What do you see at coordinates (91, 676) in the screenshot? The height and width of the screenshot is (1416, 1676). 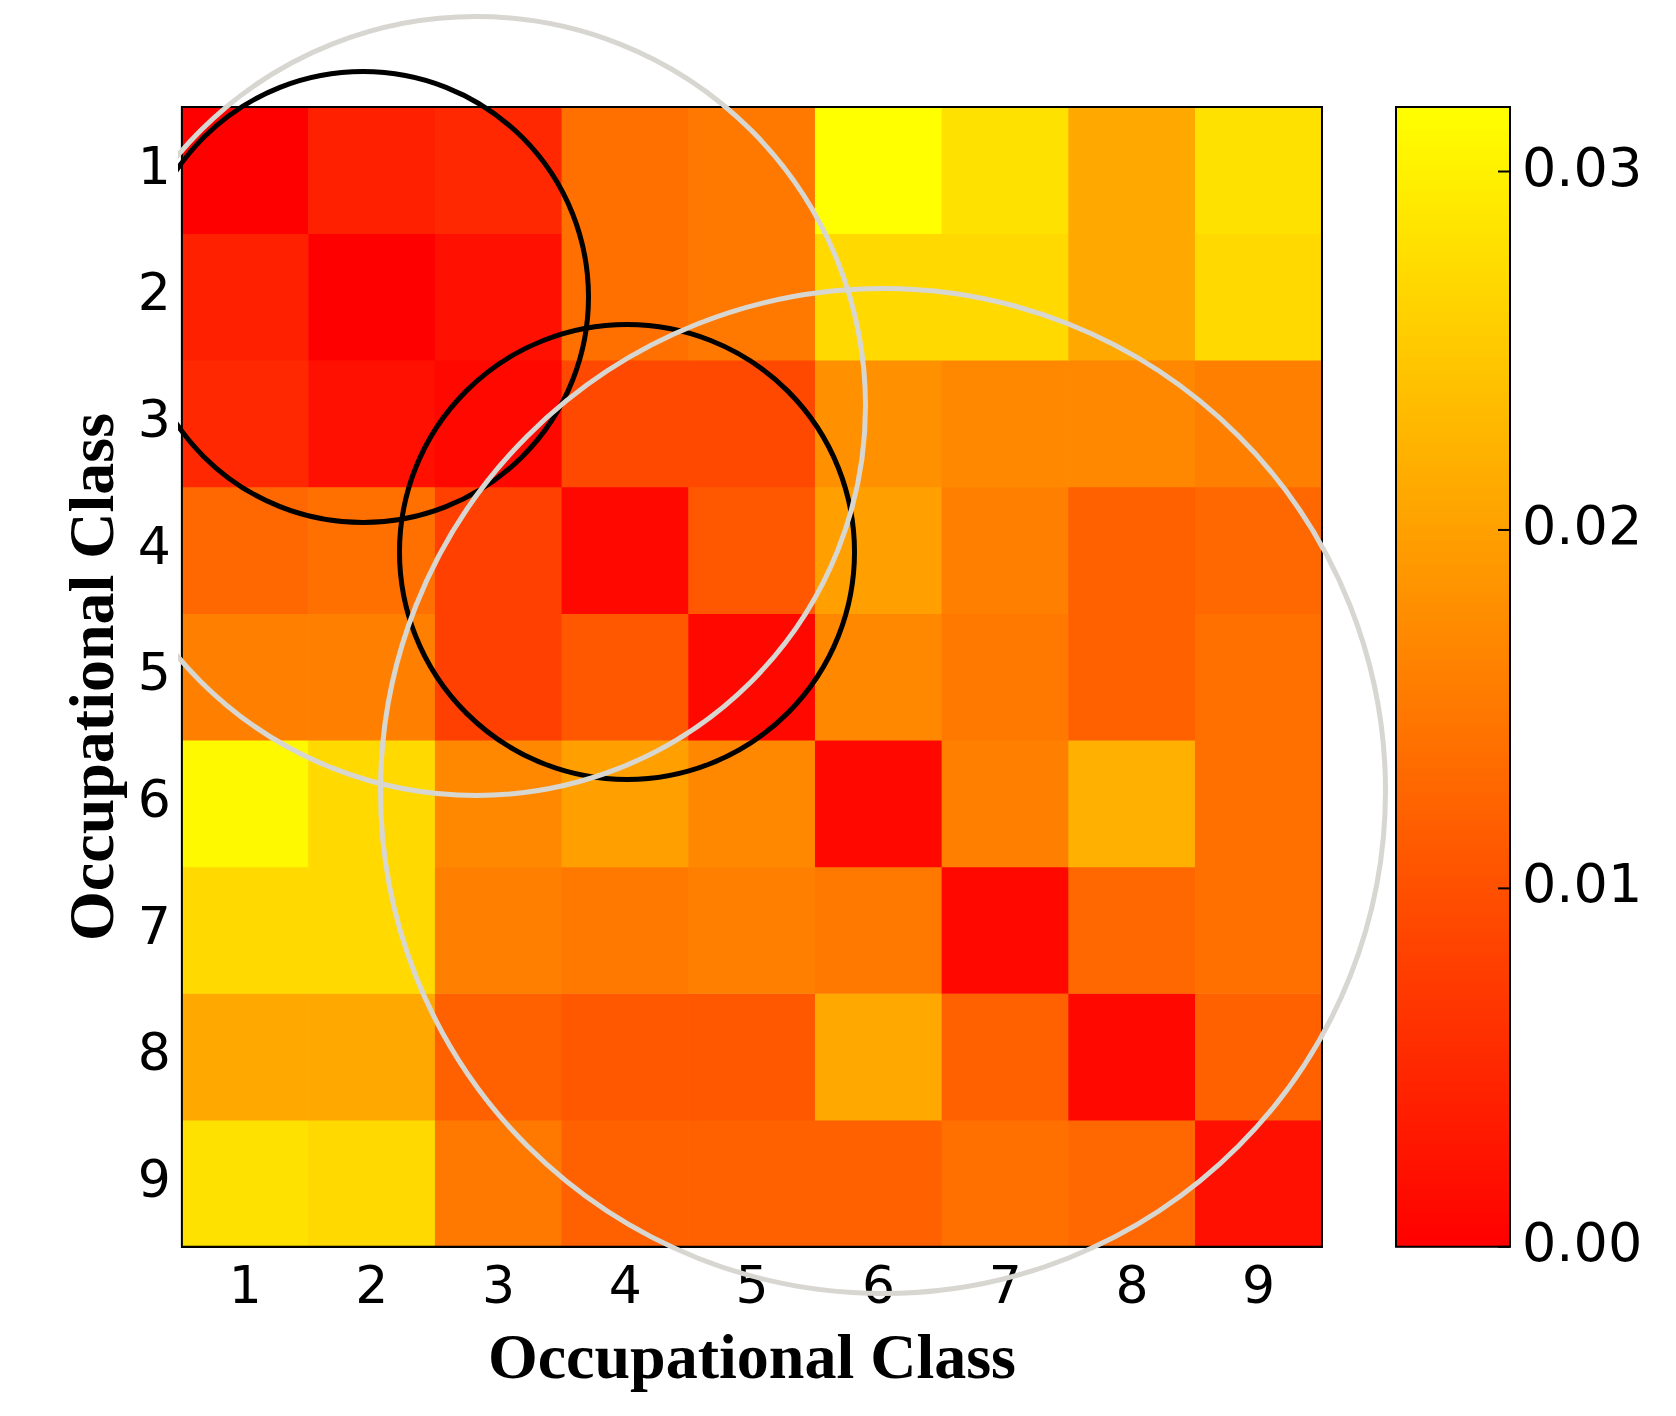 I see `y-axis-title: Occupational Class` at bounding box center [91, 676].